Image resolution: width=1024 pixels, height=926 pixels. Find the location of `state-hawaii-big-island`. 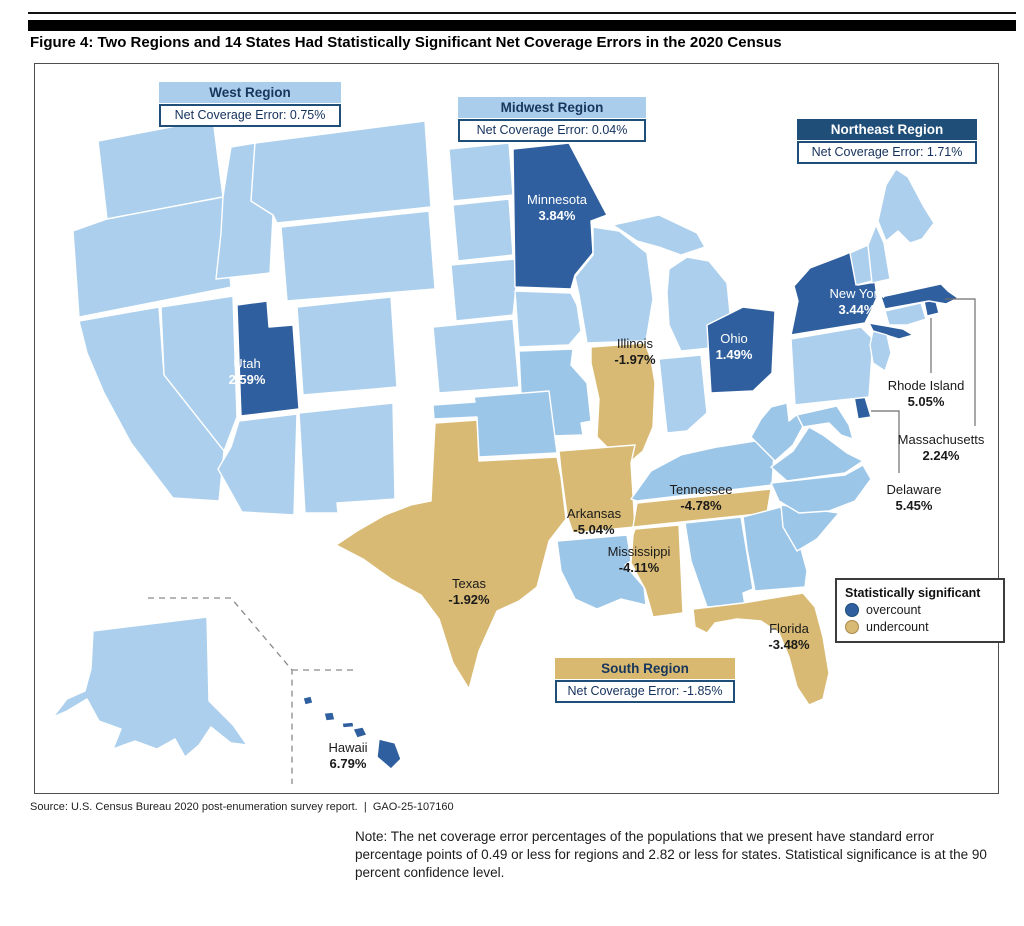

state-hawaii-big-island is located at coordinates (389, 754).